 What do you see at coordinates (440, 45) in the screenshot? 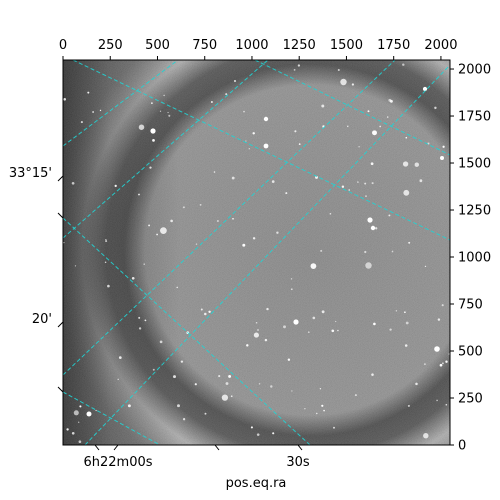
I see `top-tick-label: 2000` at bounding box center [440, 45].